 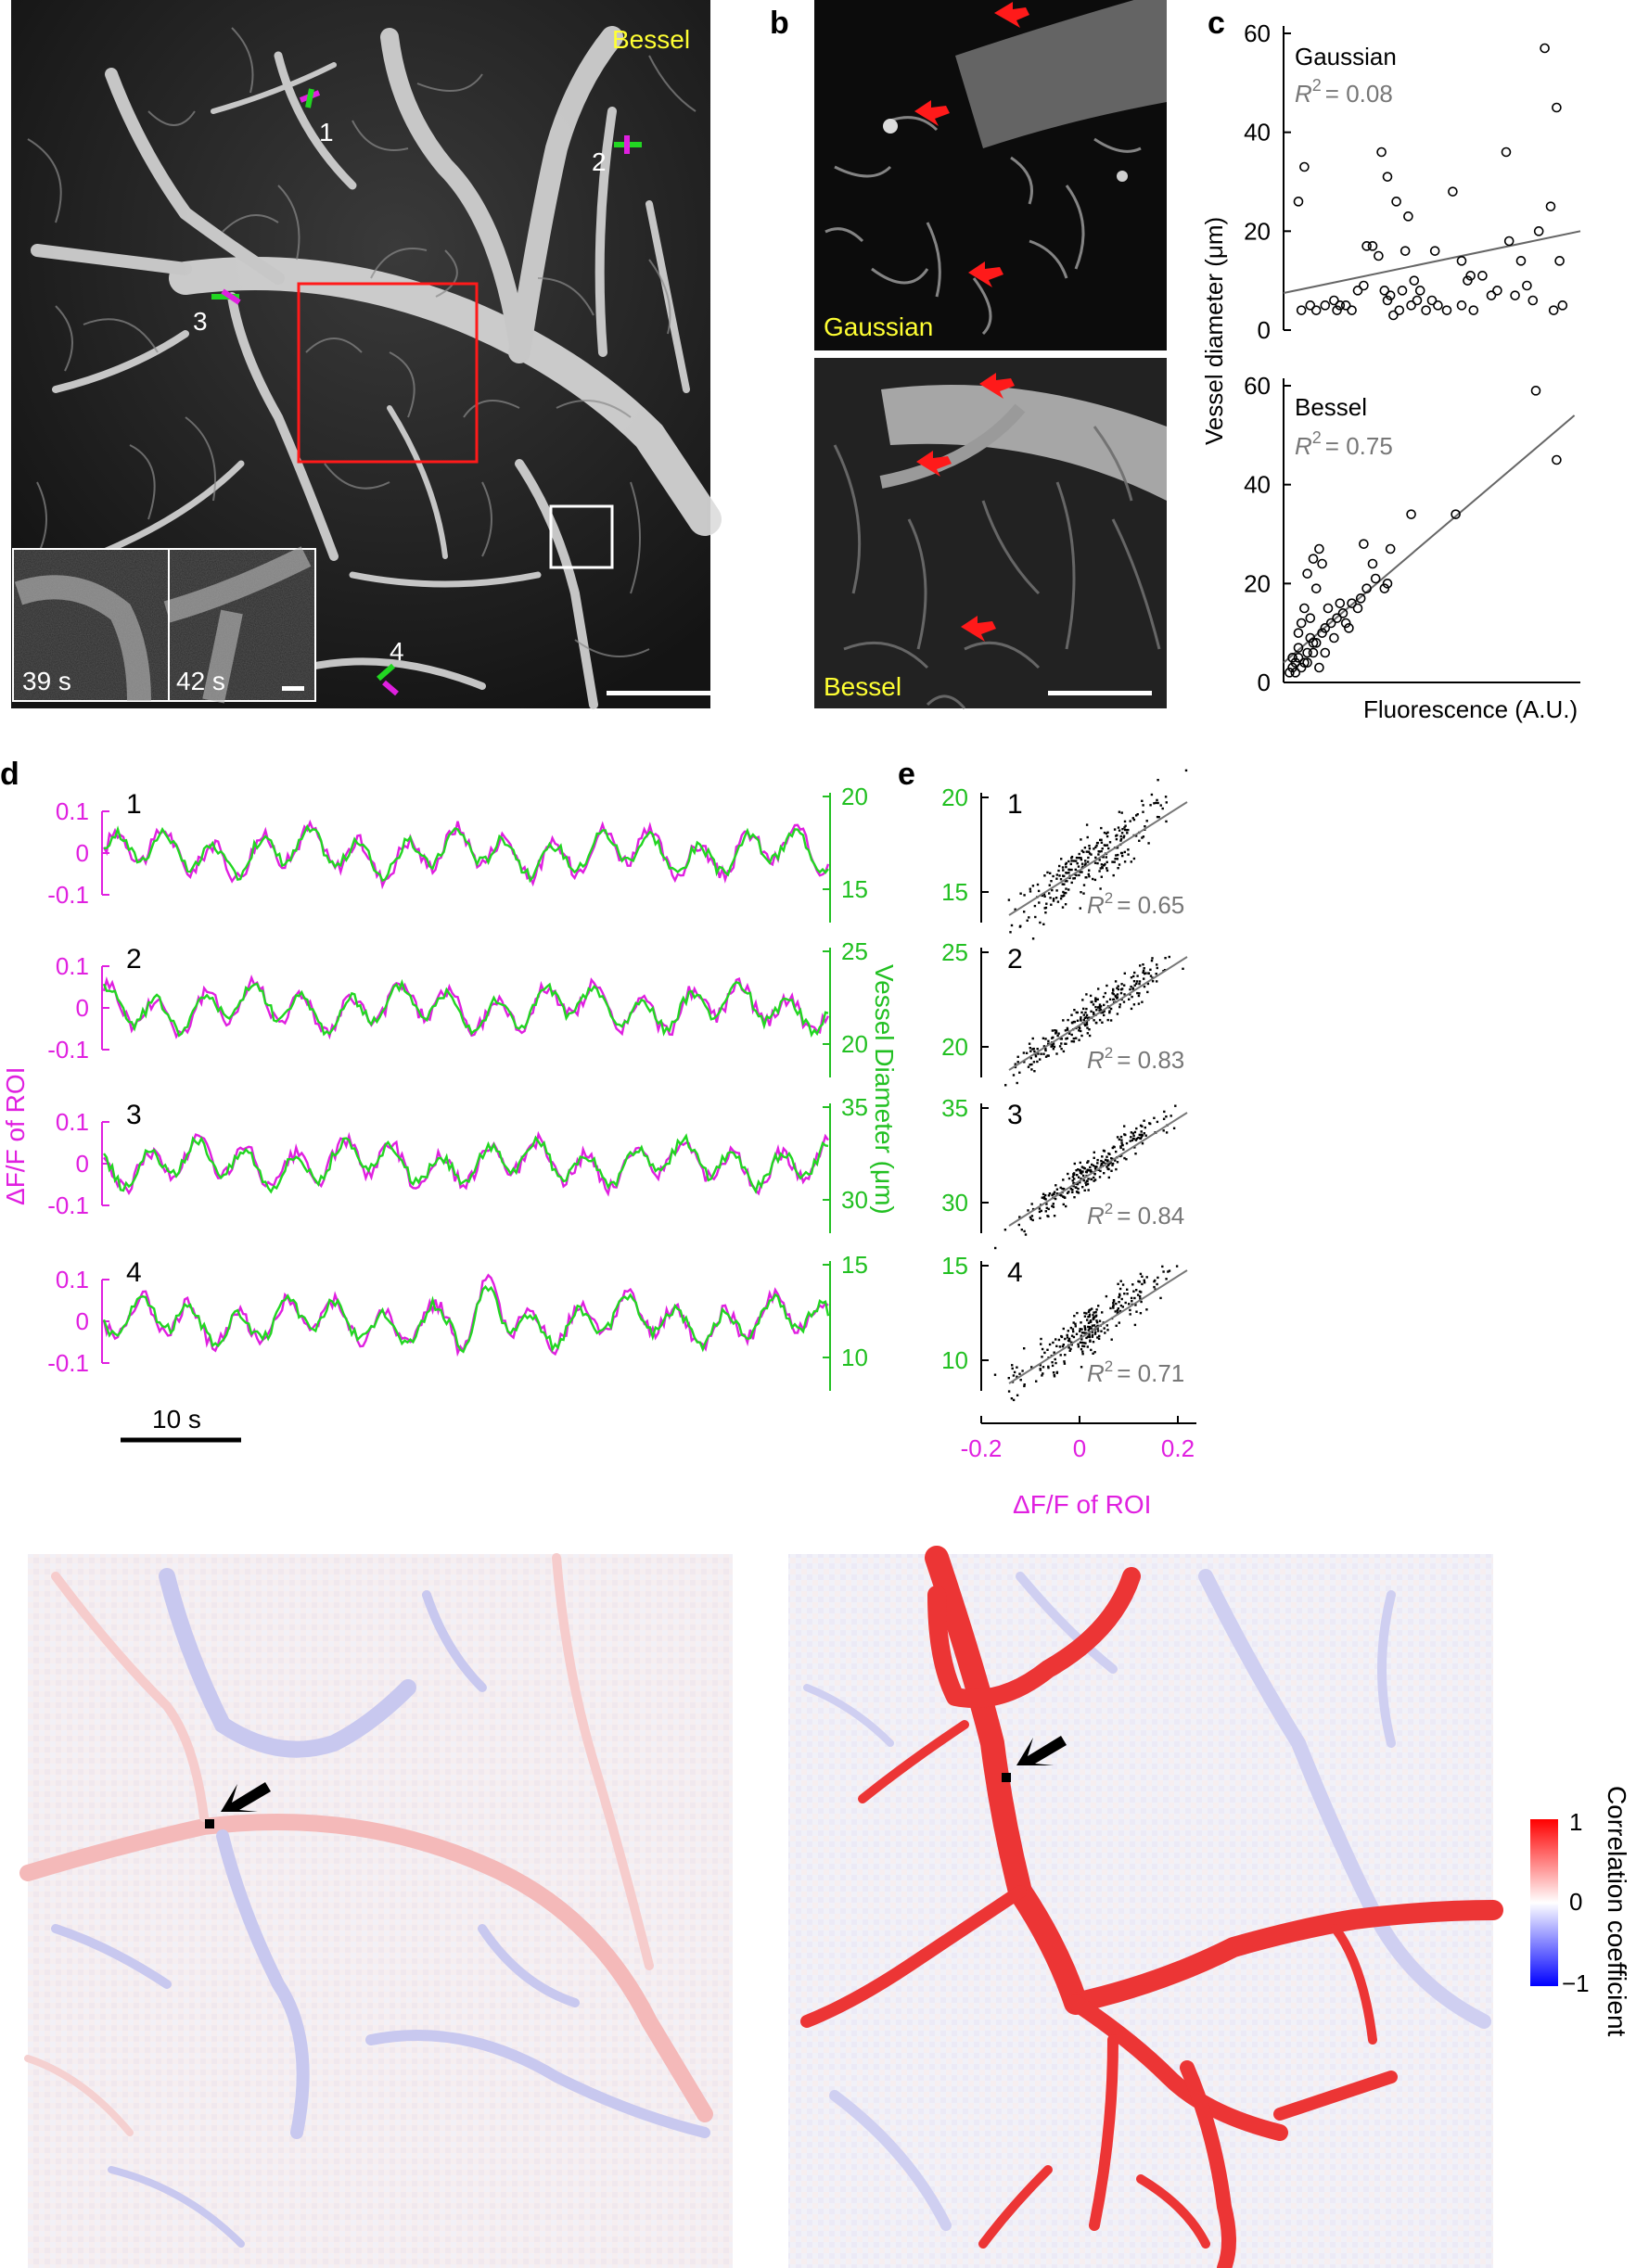 I want to click on e-r2-value: = 0.83, so click(x=1150, y=1060).